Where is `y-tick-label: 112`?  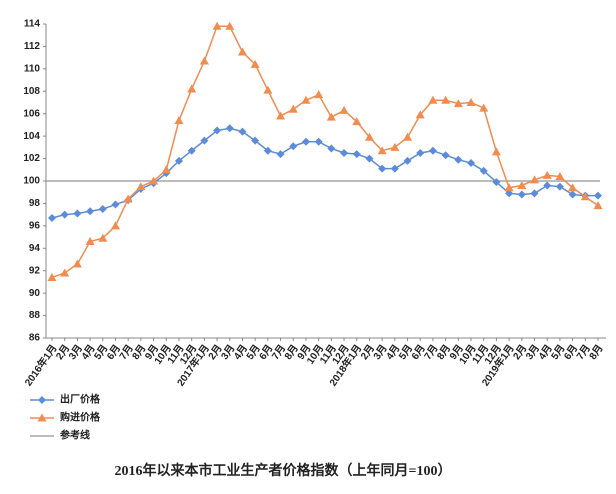 y-tick-label: 112 is located at coordinates (32, 46).